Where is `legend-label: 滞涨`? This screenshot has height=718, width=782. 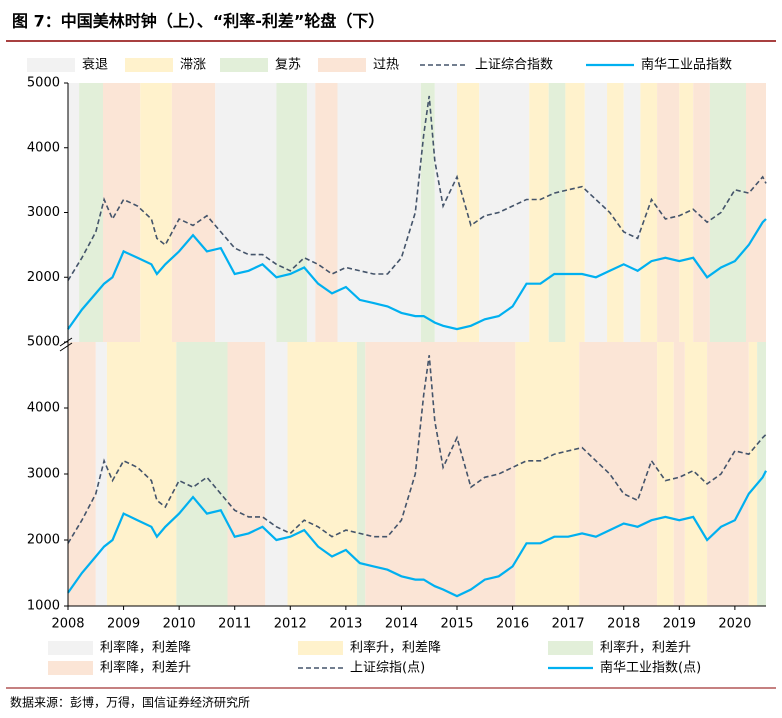
legend-label: 滞涨 is located at coordinates (193, 65).